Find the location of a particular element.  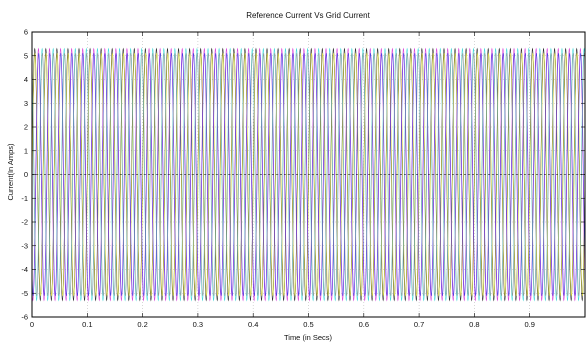

y-tick-label: -3 is located at coordinates (24, 245).